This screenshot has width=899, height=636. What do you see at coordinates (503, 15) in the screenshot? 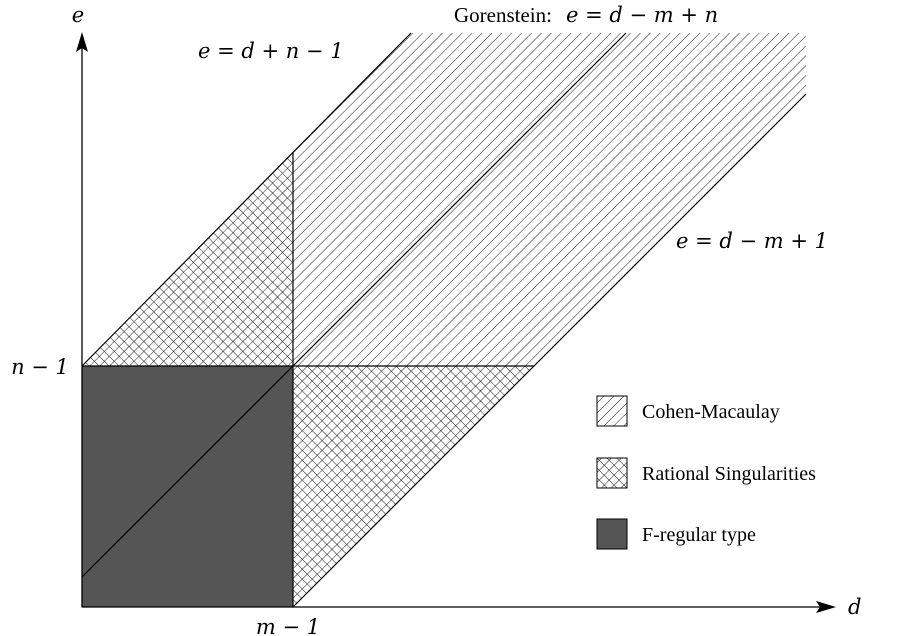
I see `gorenstein-prefix: Gorenstein:` at bounding box center [503, 15].